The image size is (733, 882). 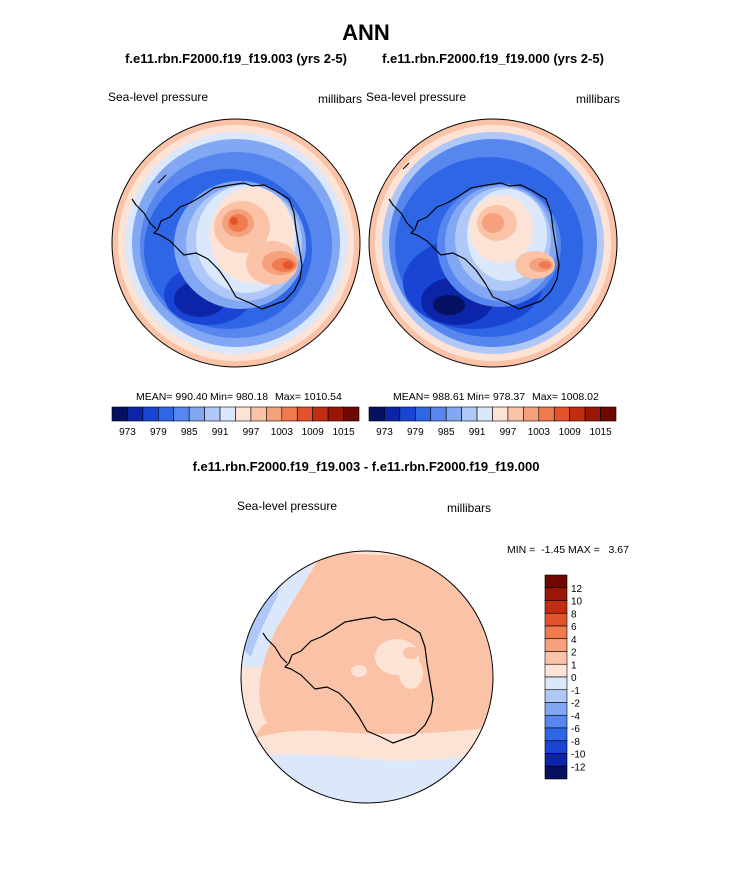 I want to click on panel-c-colorbar-tick-label: -4, so click(x=575, y=716).